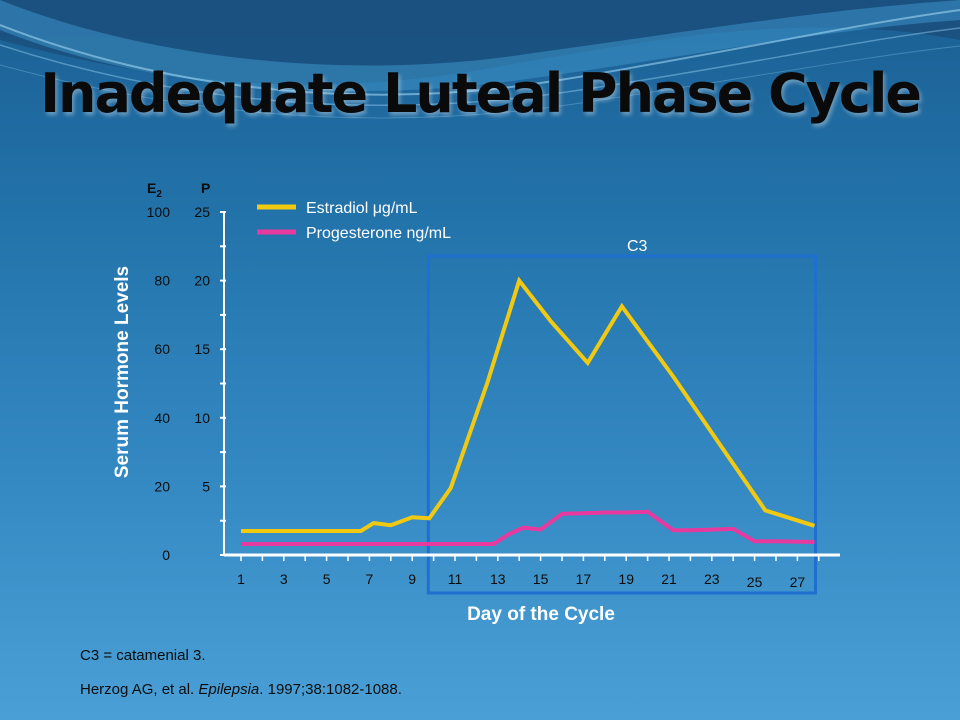 This screenshot has height=720, width=960. What do you see at coordinates (137, 689) in the screenshot?
I see `citation-authors: Herzog AG, et al.` at bounding box center [137, 689].